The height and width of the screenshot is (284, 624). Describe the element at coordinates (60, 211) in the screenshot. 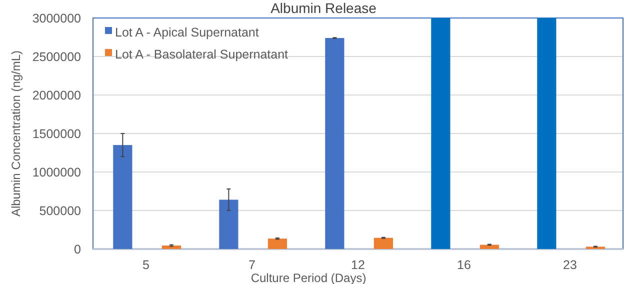

I see `y-tick-label: 500000` at that location.